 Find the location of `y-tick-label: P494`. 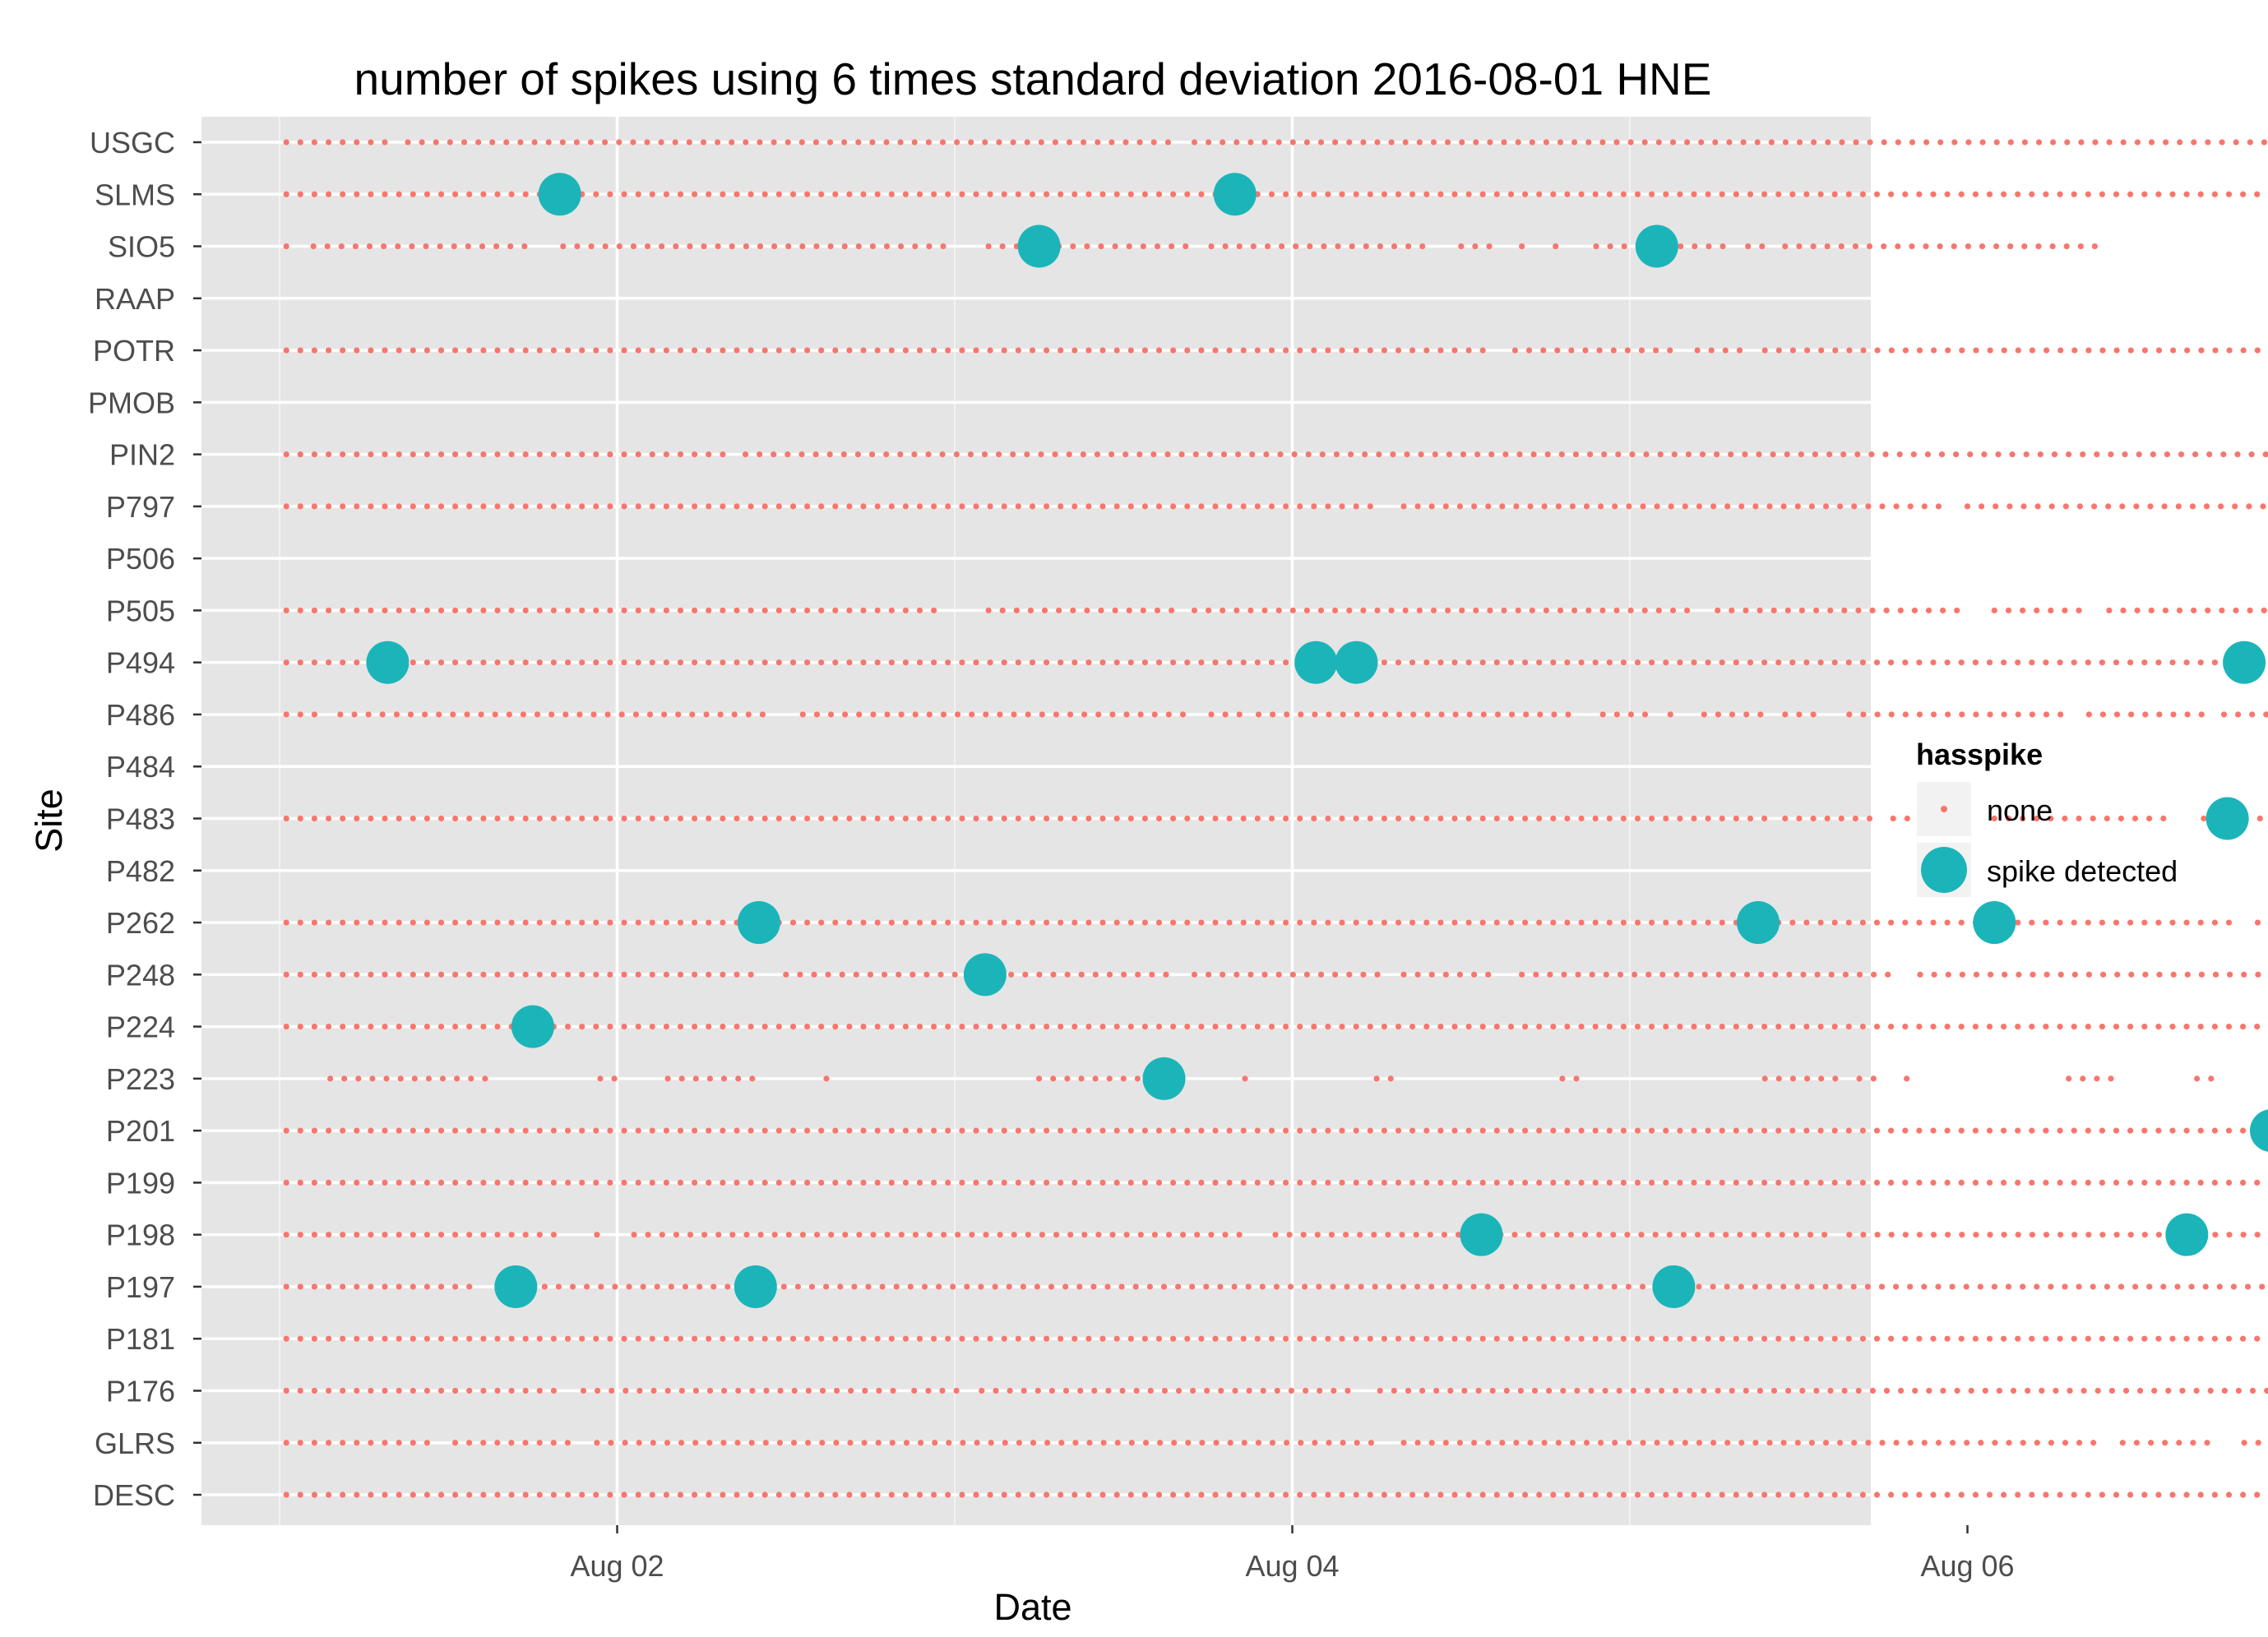

y-tick-label: P494 is located at coordinates (140, 663).